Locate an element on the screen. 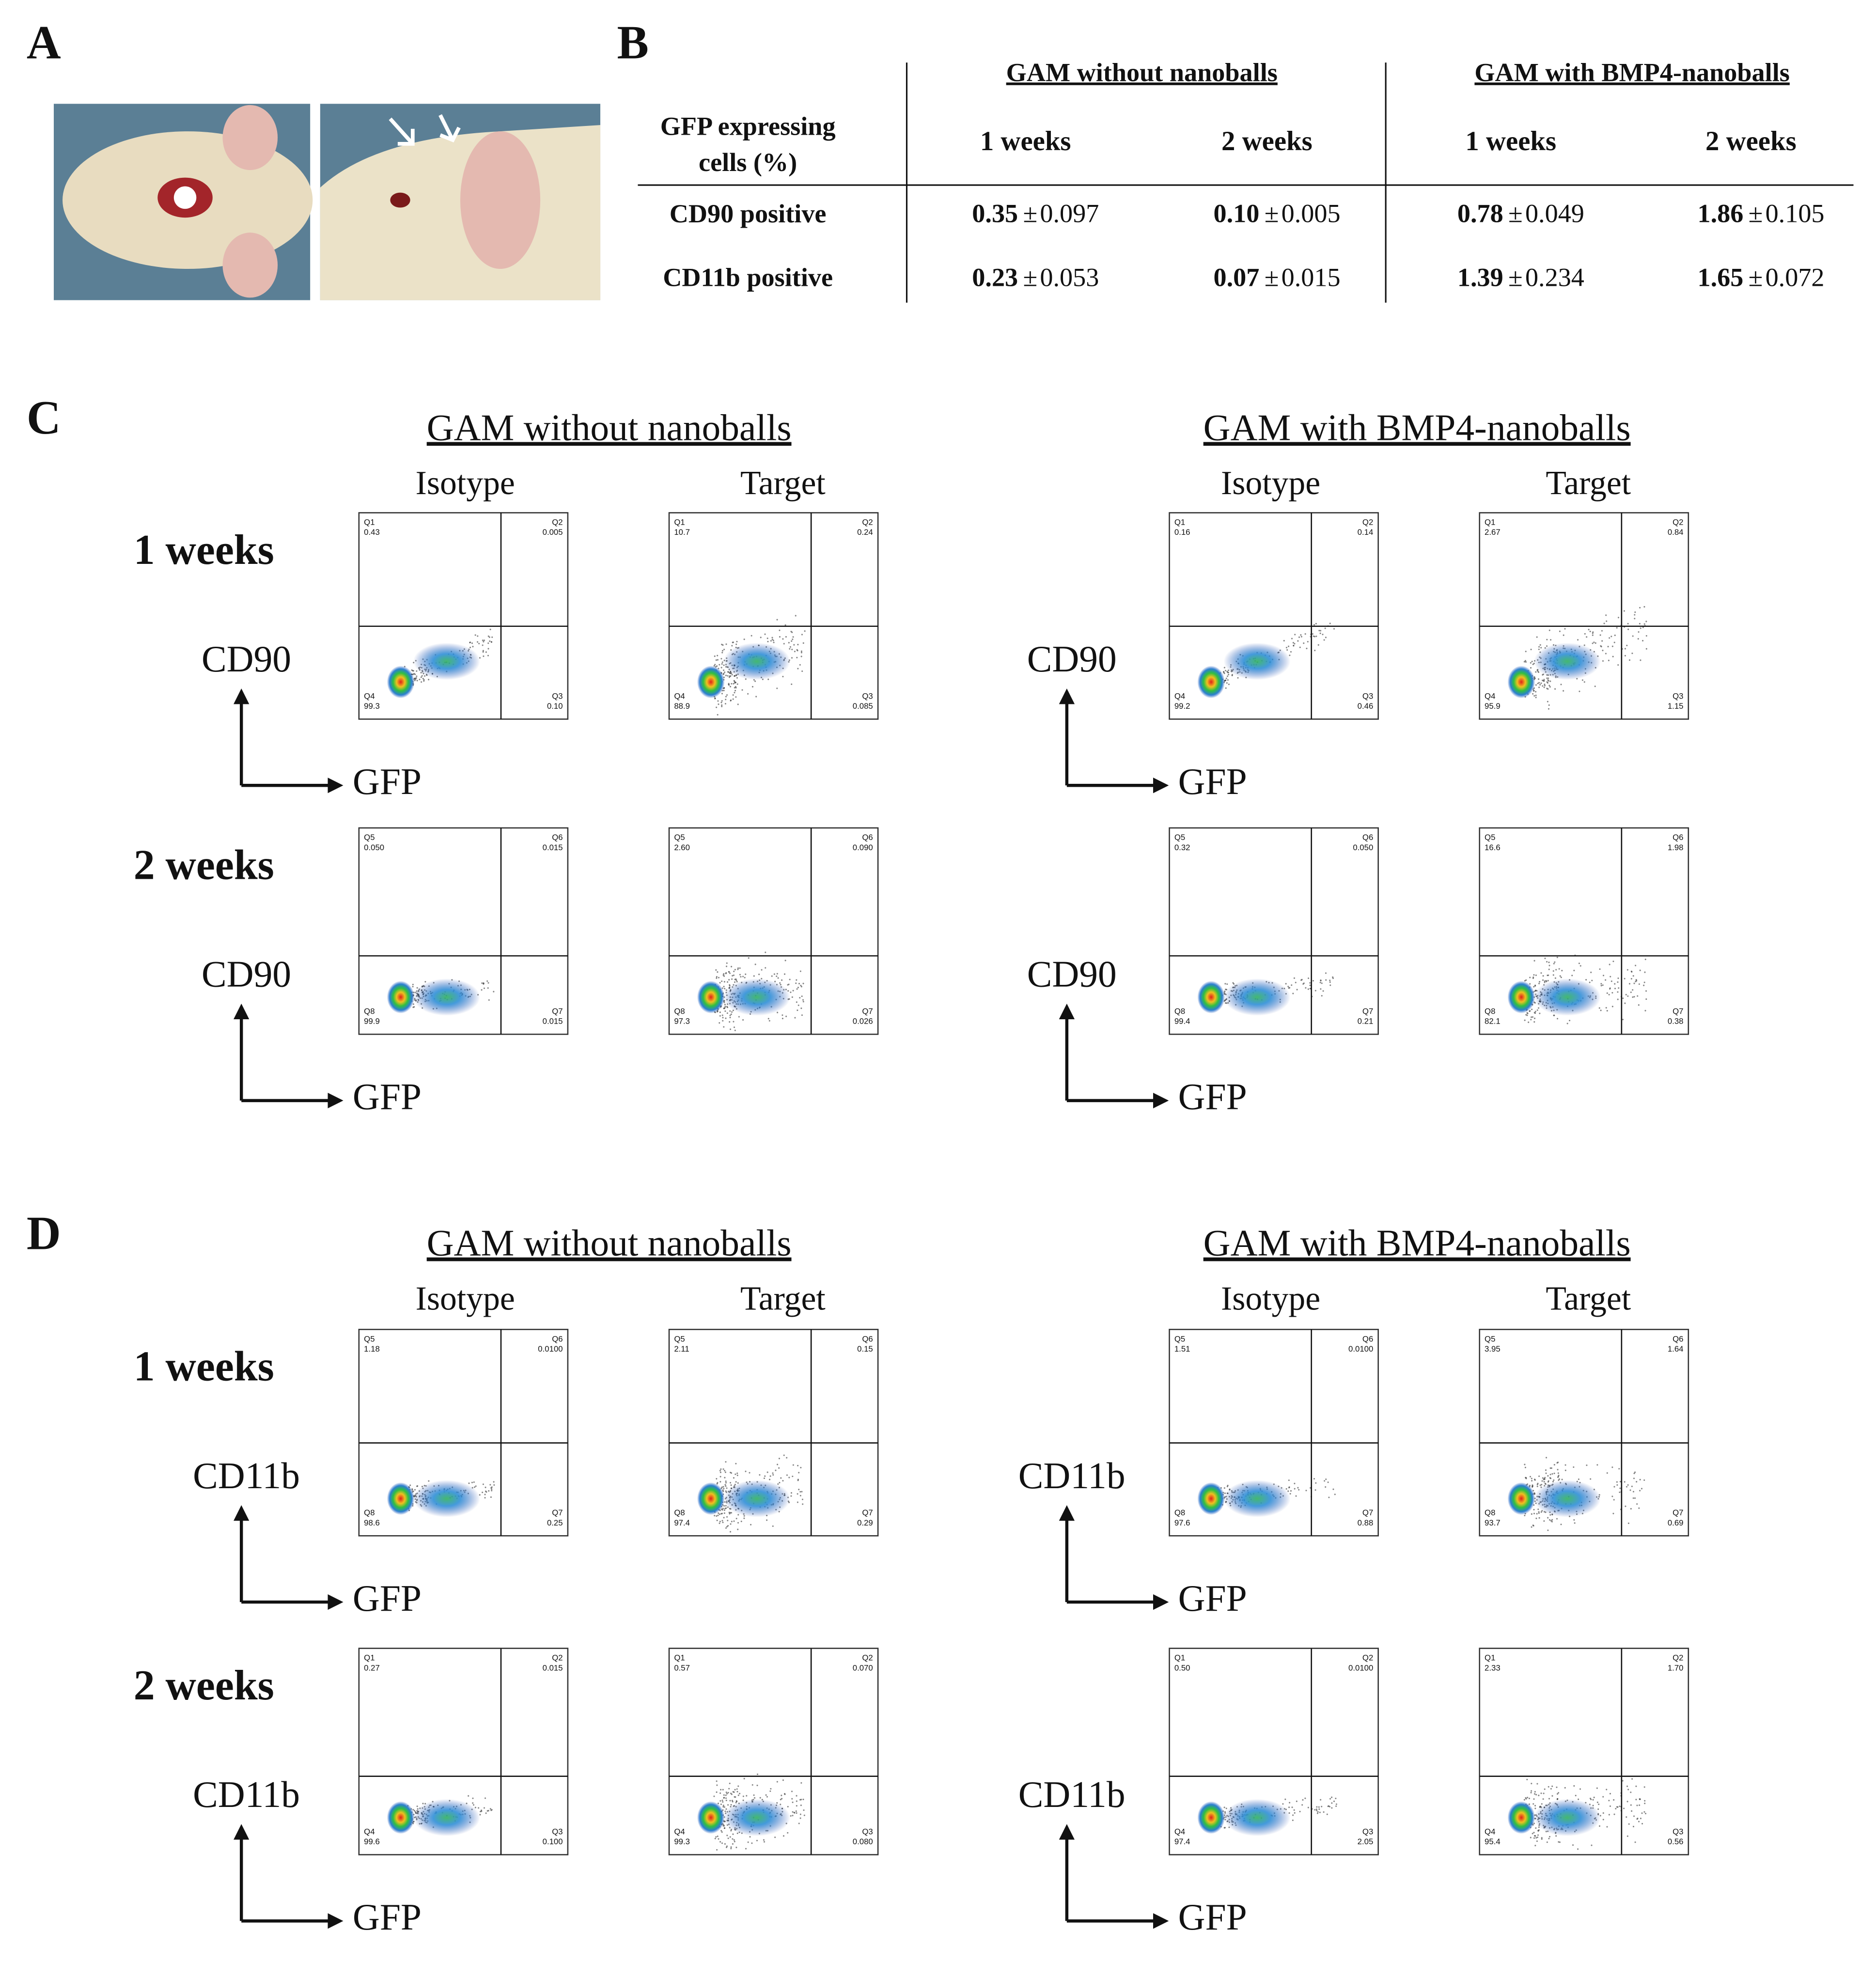 This screenshot has height=1961, width=1876. quadrant-value: 0.0100 is located at coordinates (1360, 1667).